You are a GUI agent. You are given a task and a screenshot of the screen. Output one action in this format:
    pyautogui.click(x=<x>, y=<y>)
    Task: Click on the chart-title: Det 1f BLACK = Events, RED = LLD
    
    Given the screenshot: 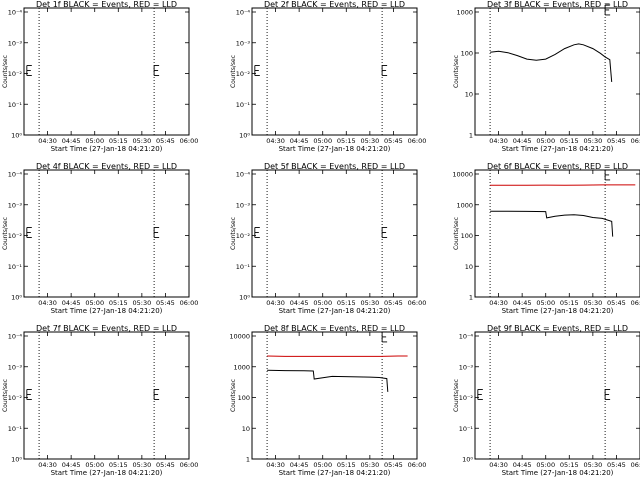 What is the action you would take?
    pyautogui.click(x=106, y=4)
    